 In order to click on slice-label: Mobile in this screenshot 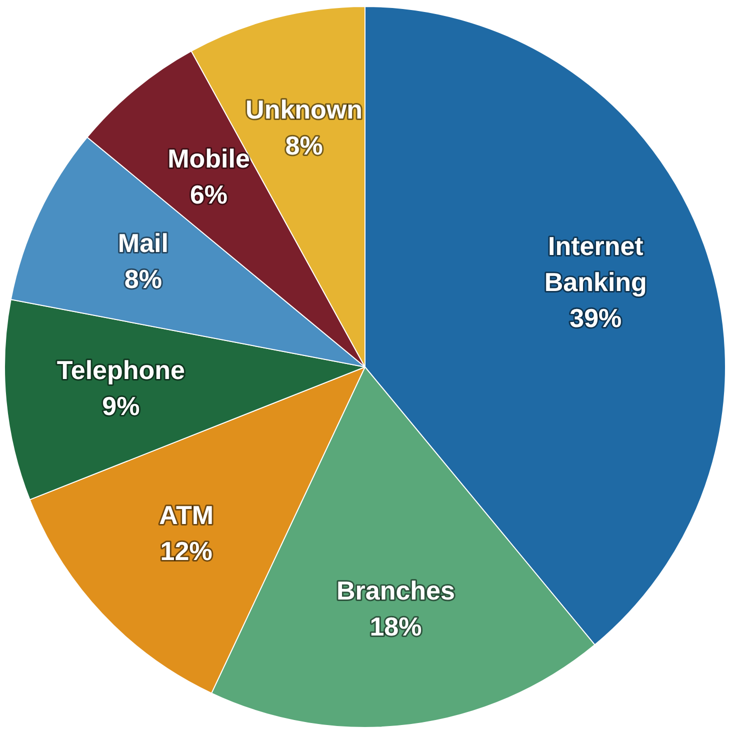, I will do `click(209, 158)`.